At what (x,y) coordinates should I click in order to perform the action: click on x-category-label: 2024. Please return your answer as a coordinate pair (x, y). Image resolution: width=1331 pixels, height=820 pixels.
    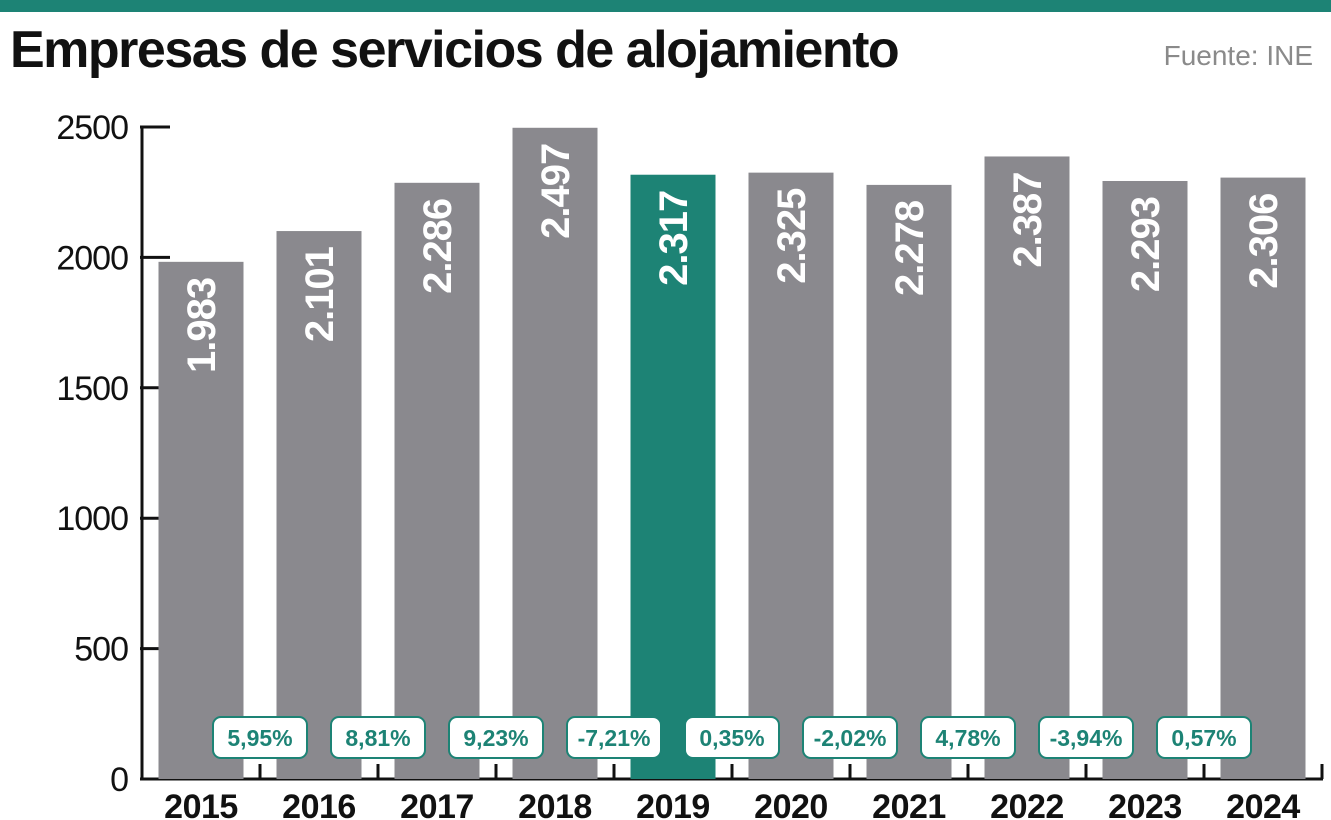
    Looking at the image, I should click on (1263, 804).